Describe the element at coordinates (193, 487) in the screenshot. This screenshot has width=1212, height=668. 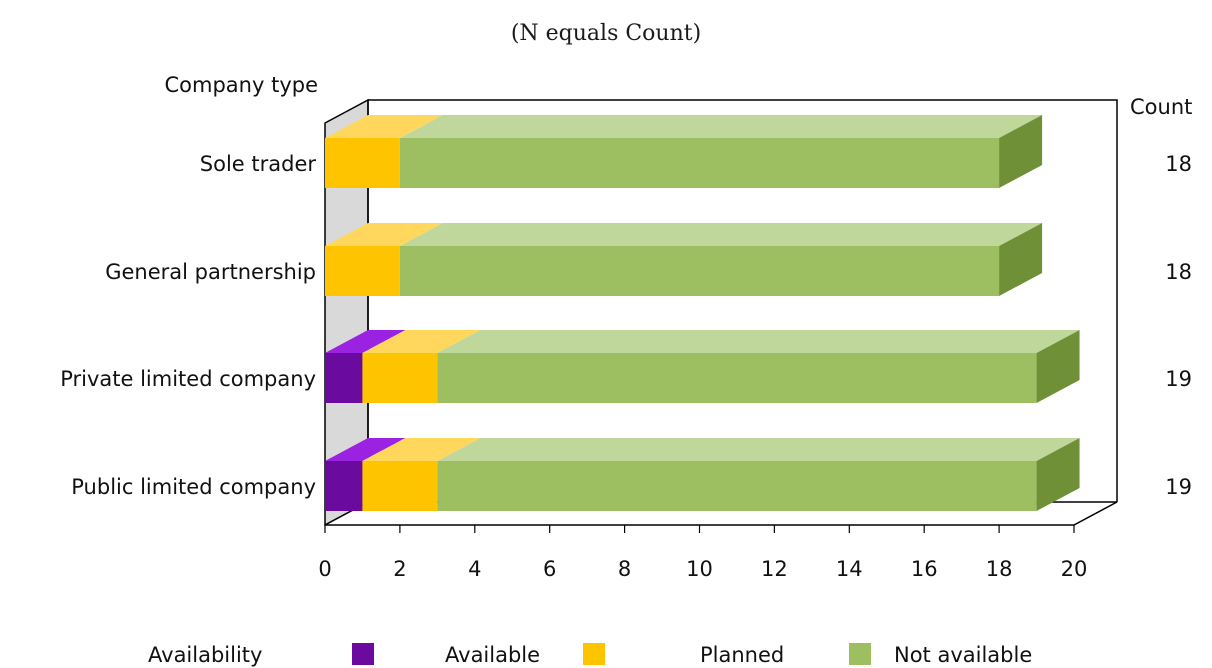
I see `category-label: Public limited company` at that location.